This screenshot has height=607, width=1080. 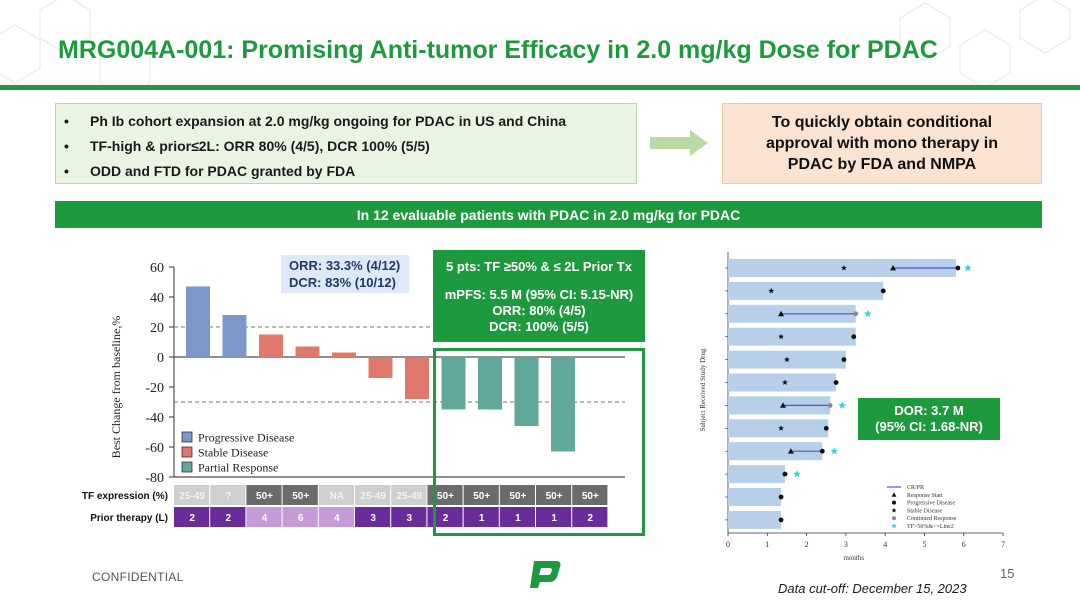 I want to click on prior-cell-value: 4, so click(x=337, y=518).